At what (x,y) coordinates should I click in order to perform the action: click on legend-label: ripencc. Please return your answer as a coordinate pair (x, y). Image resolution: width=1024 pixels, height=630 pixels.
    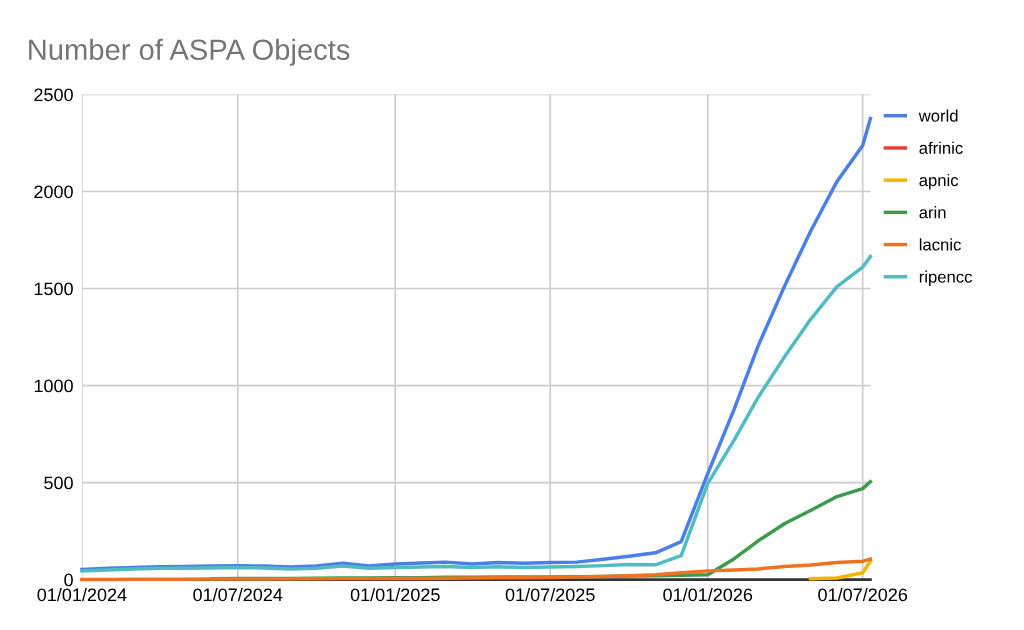
    Looking at the image, I should click on (946, 278).